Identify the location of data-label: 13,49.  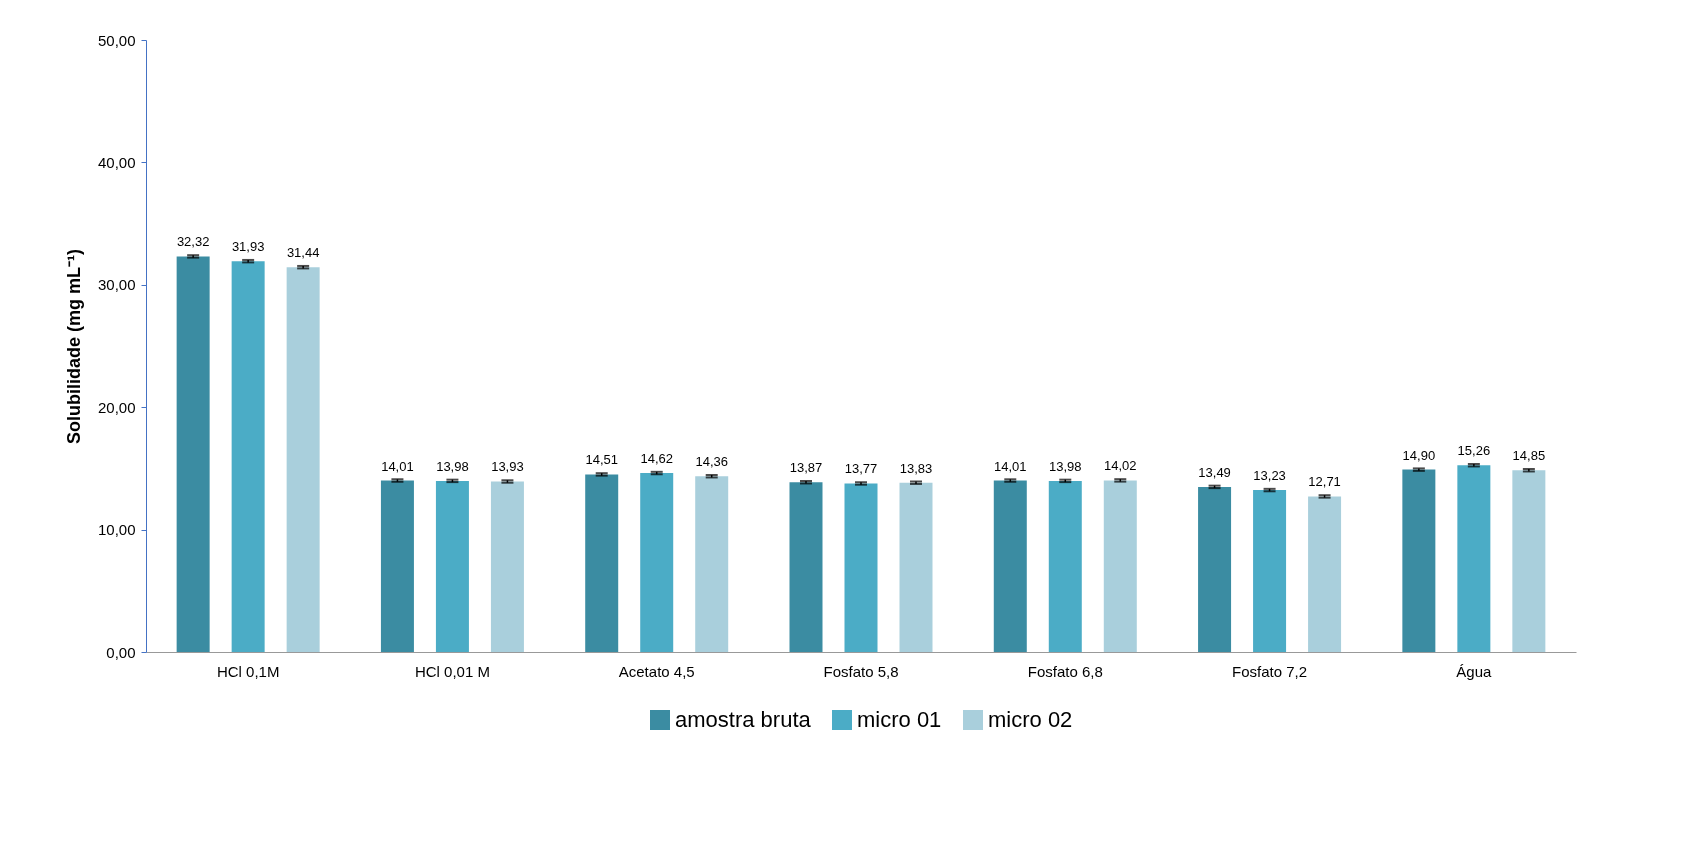
(1214, 472).